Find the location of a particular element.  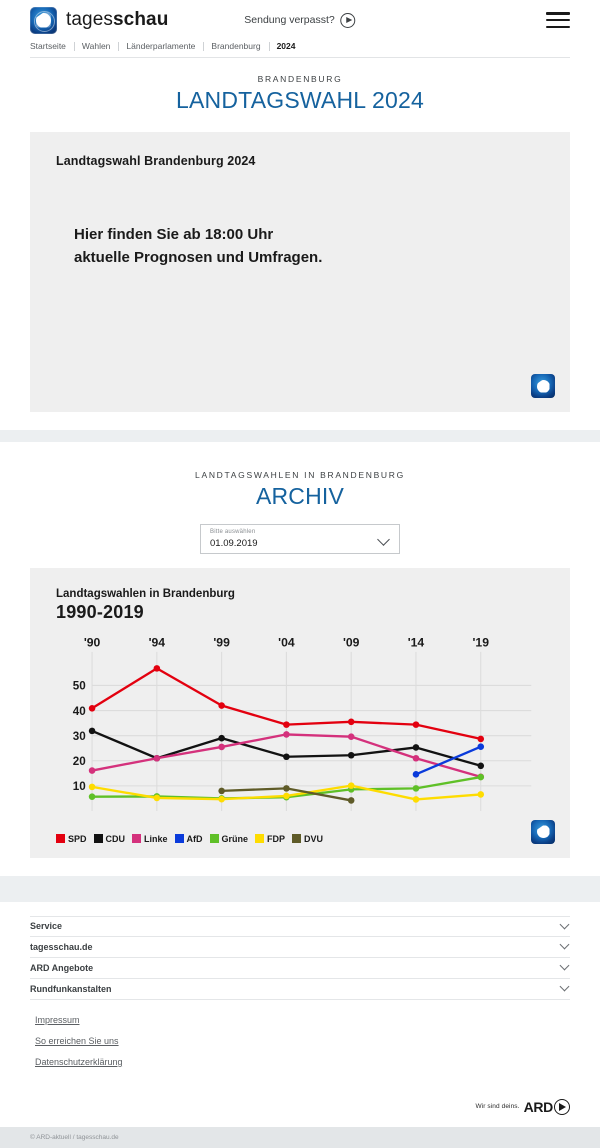

legend-item-fdp: FDP is located at coordinates (270, 839).